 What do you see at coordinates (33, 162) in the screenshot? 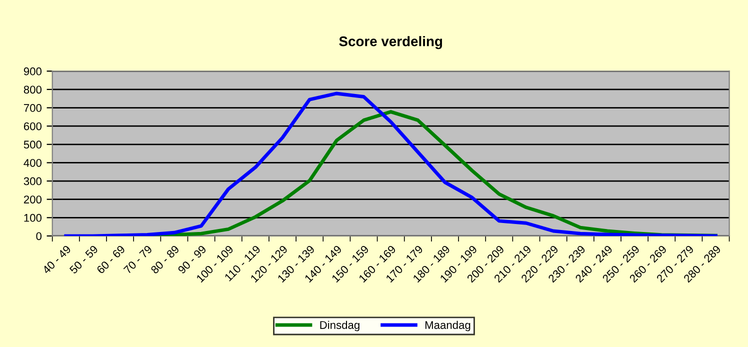
I see `y-tick-label: 400` at bounding box center [33, 162].